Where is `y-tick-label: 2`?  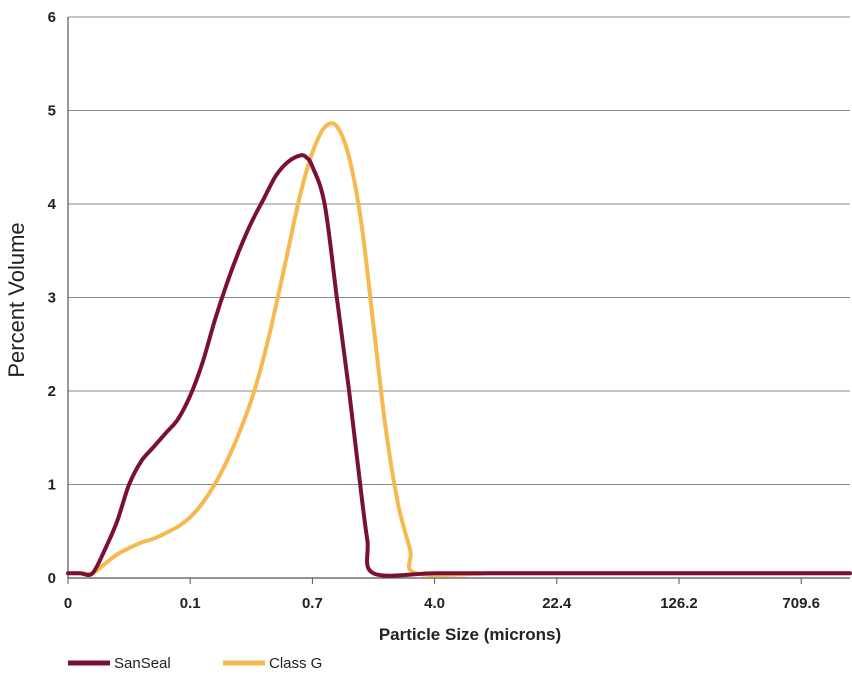
y-tick-label: 2 is located at coordinates (52, 391).